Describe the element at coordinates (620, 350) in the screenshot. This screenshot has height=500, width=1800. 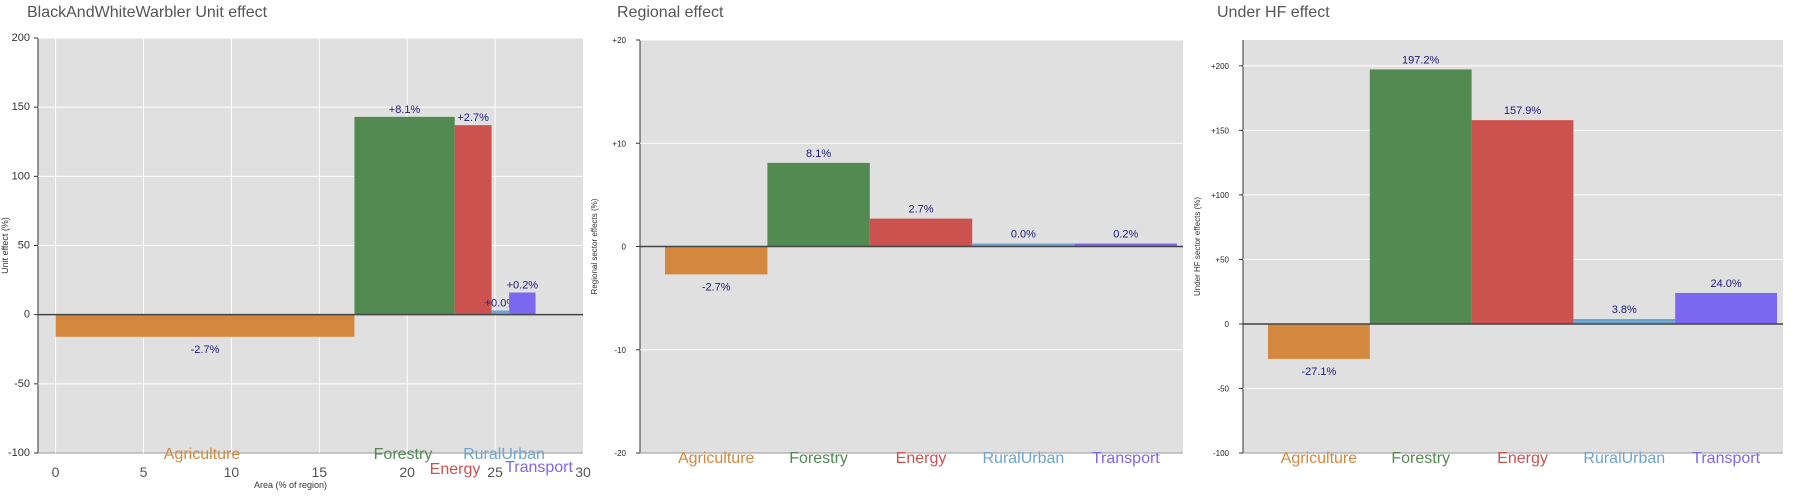
I see `y-tick-label: -10` at that location.